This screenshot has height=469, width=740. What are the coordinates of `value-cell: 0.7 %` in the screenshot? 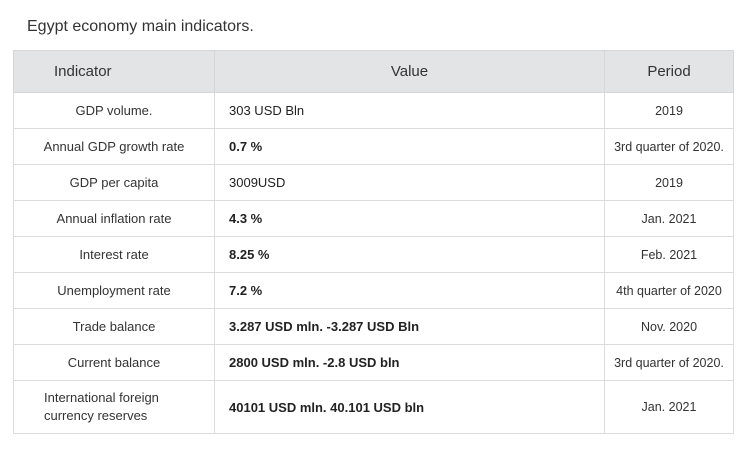 It's located at (409, 146).